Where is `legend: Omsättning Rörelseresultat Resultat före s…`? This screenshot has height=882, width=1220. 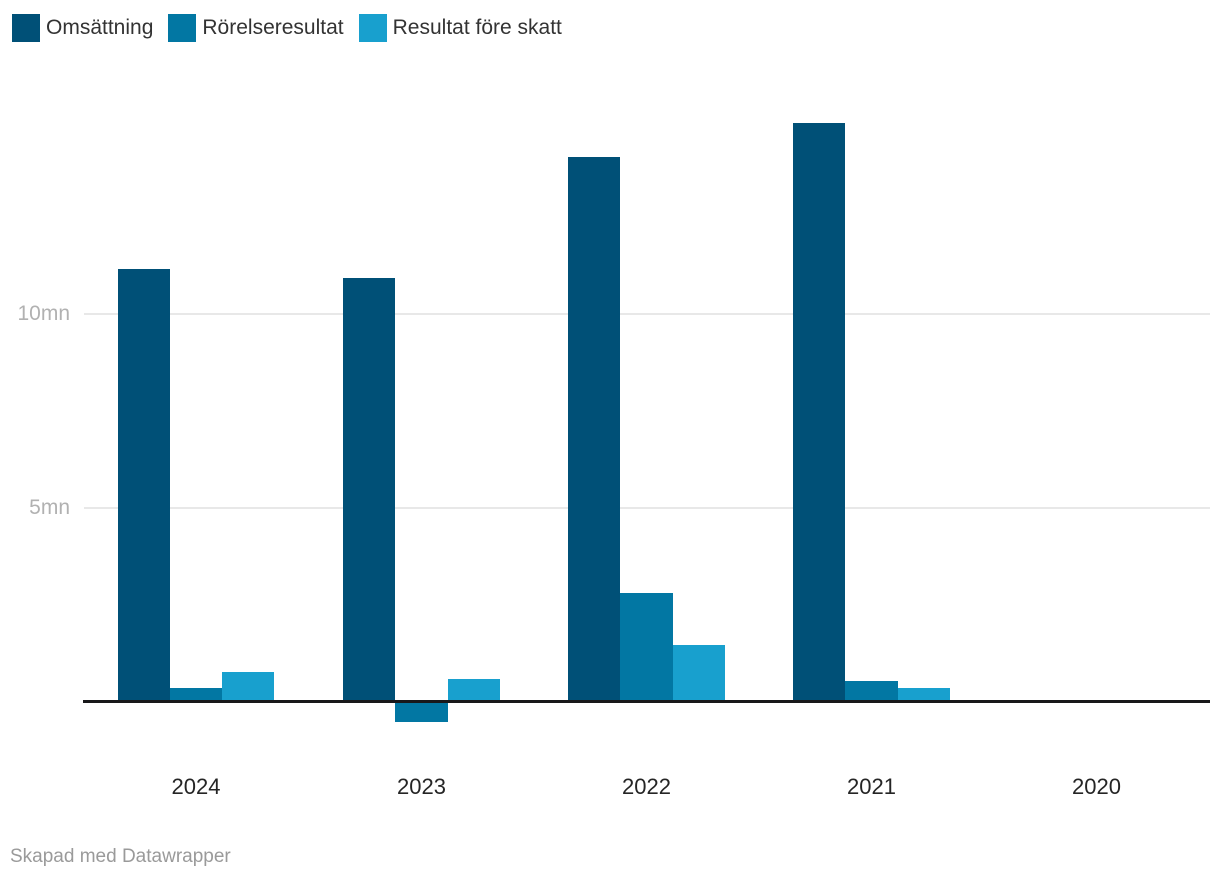 legend: Omsättning Rörelseresultat Resultat före s… is located at coordinates (287, 28).